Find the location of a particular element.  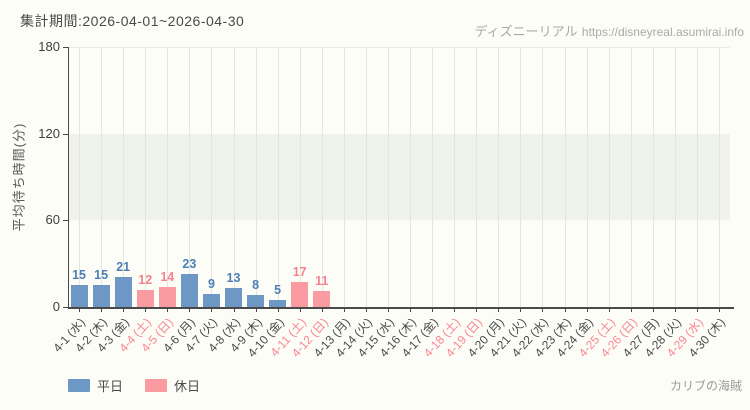

legend: 平日 休日 is located at coordinates (145, 385).